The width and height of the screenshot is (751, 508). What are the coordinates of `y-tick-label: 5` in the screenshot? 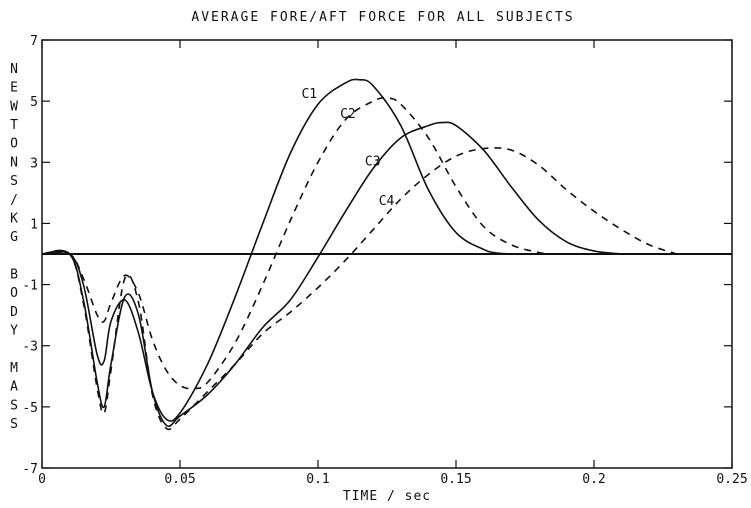 It's located at (34, 102).